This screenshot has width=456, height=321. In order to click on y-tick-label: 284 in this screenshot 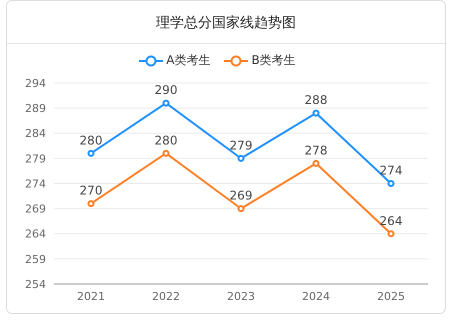, I will do `click(35, 133)`.